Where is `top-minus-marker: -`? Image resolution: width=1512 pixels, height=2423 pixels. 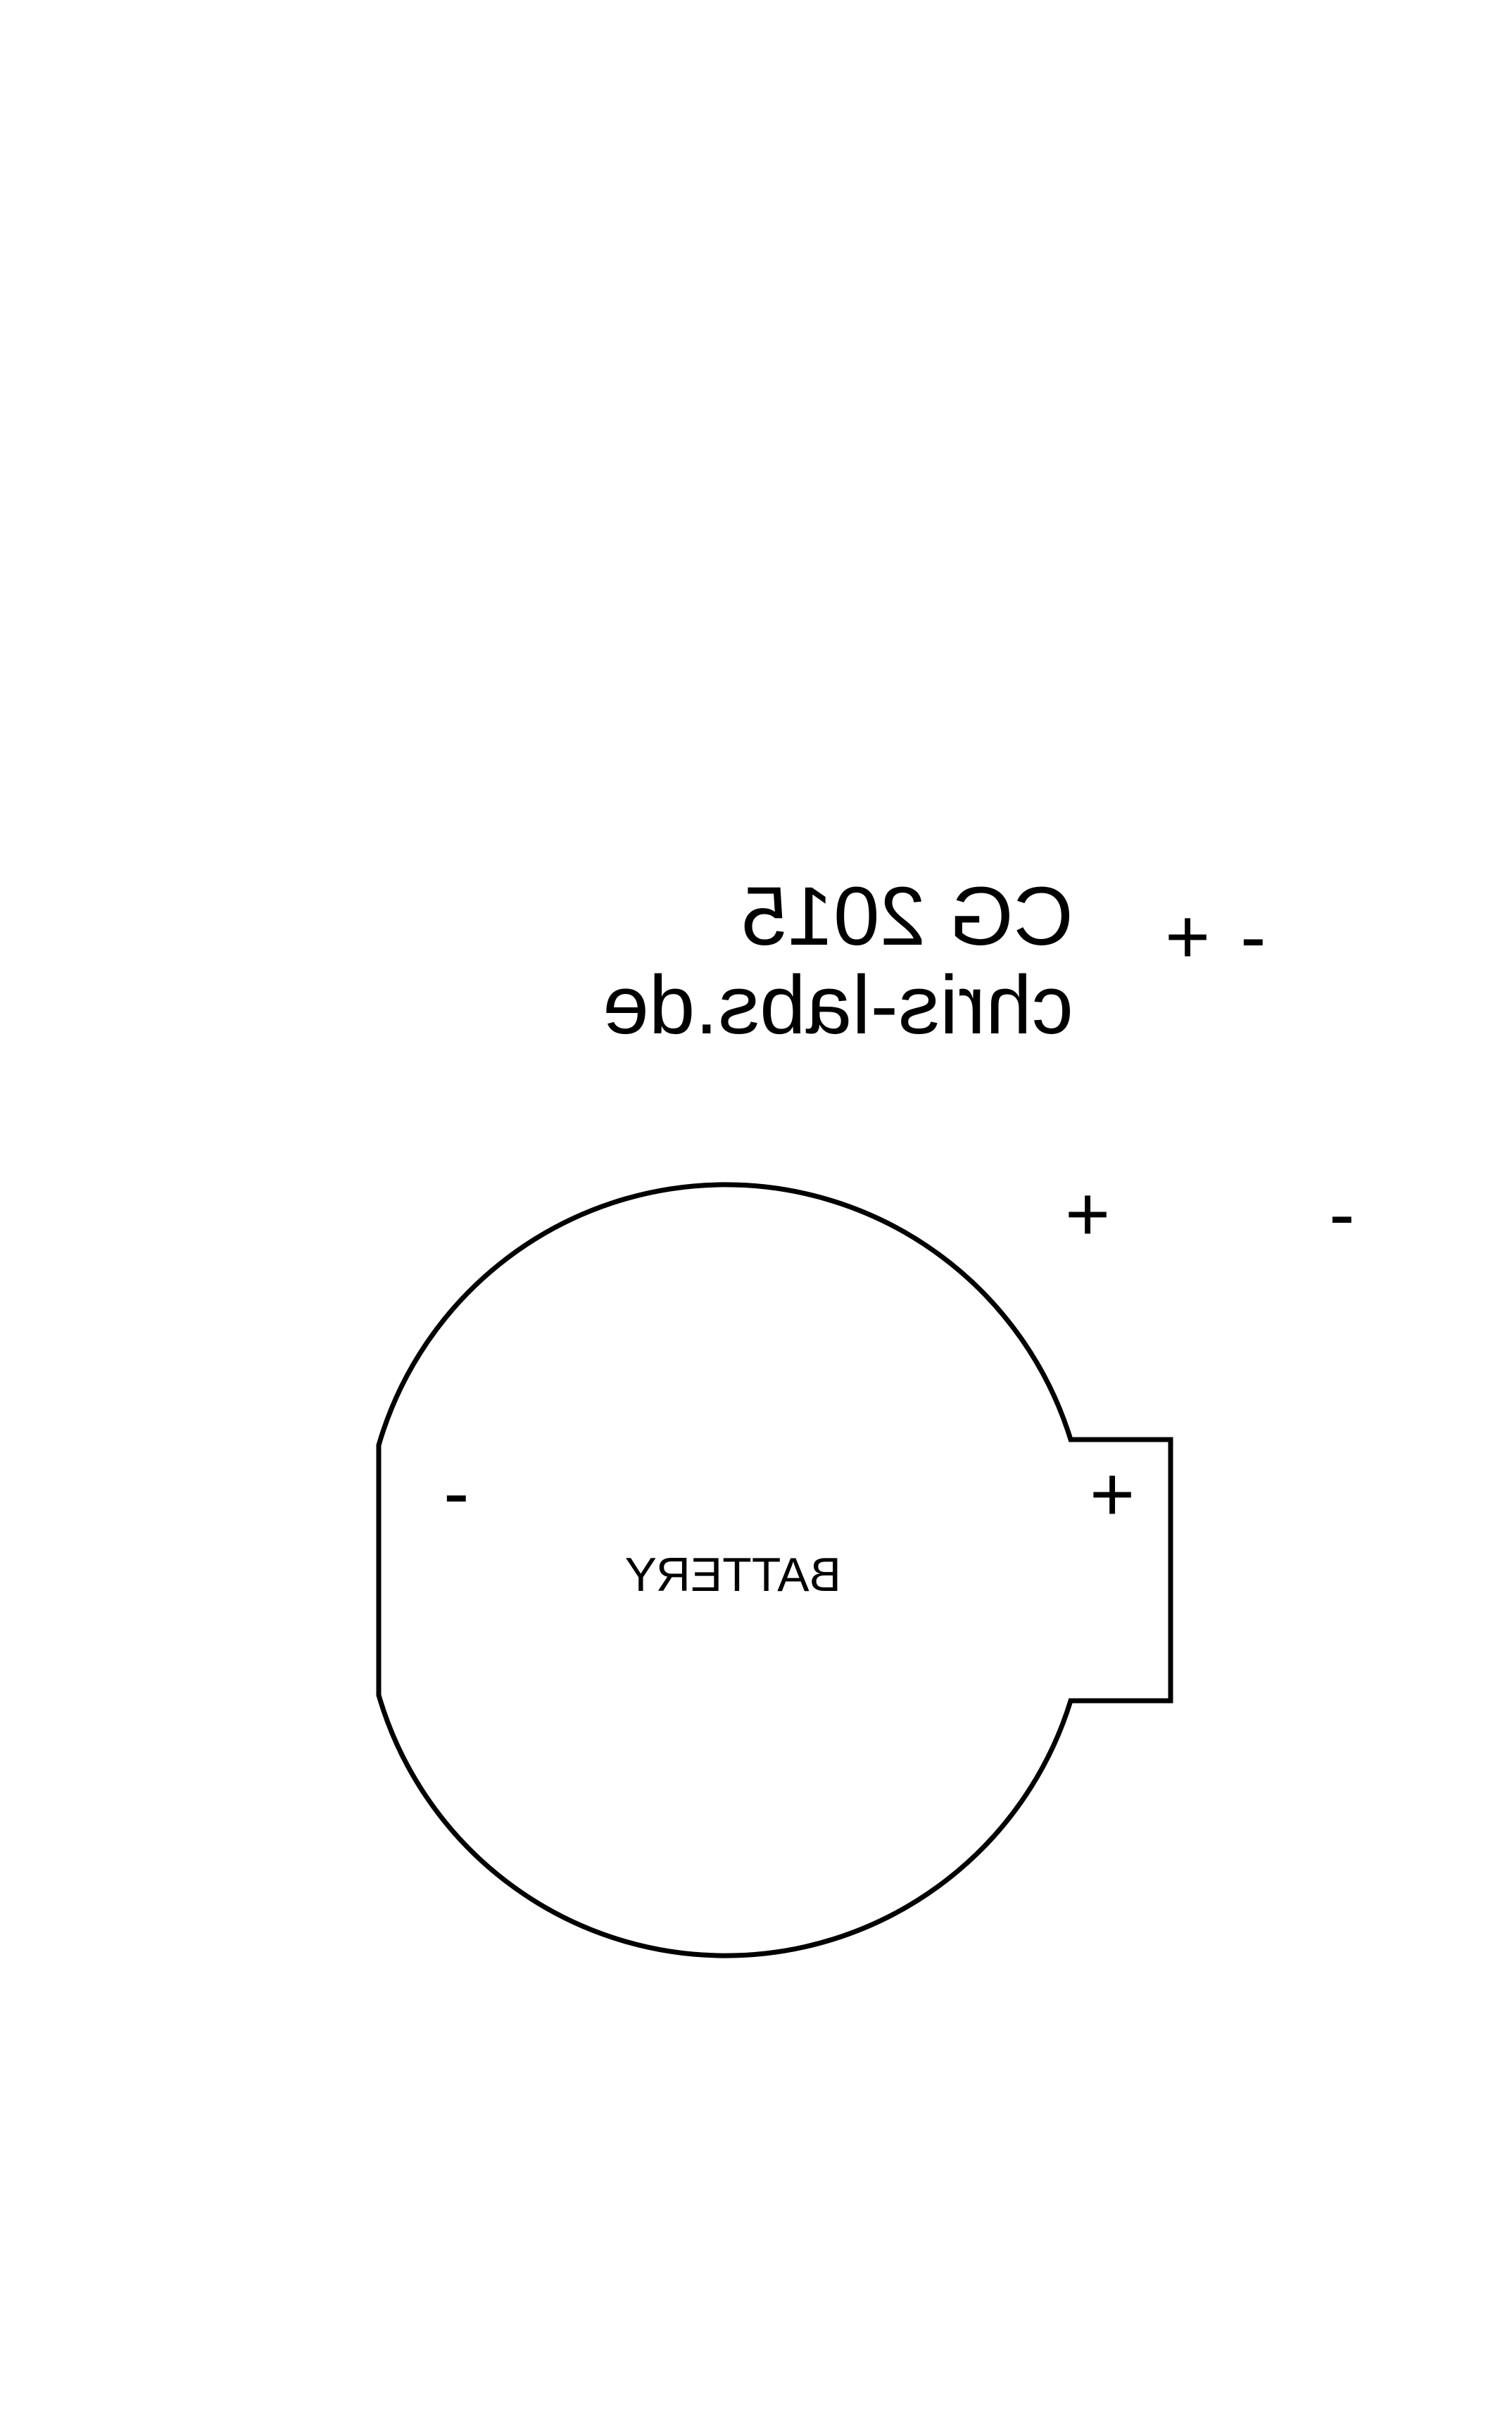
top-minus-marker: - is located at coordinates (1253, 936).